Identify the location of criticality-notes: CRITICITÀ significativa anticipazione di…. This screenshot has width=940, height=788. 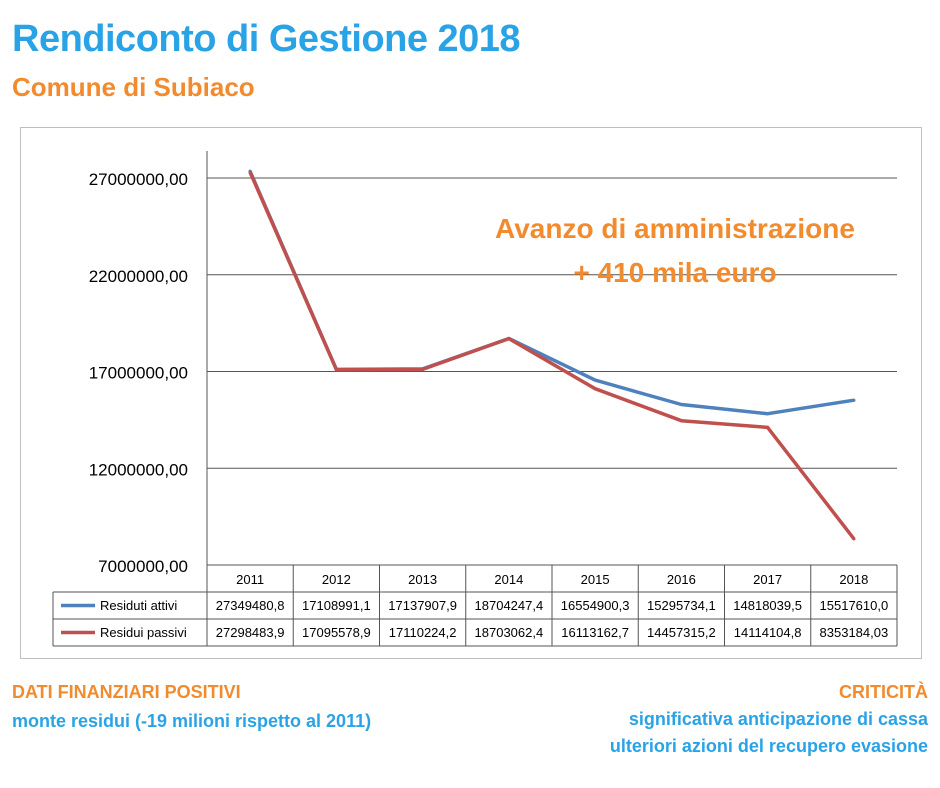
(769, 719).